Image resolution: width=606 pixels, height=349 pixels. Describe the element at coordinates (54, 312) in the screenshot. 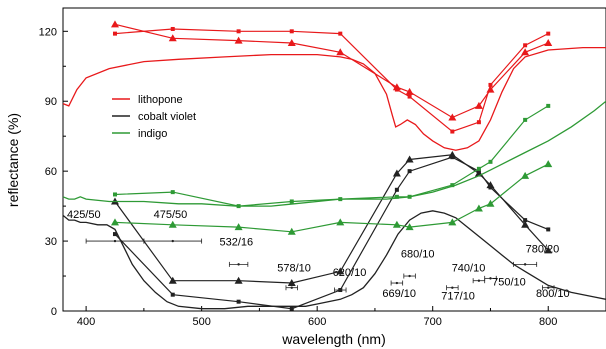

I see `y-tick-label: 0` at that location.